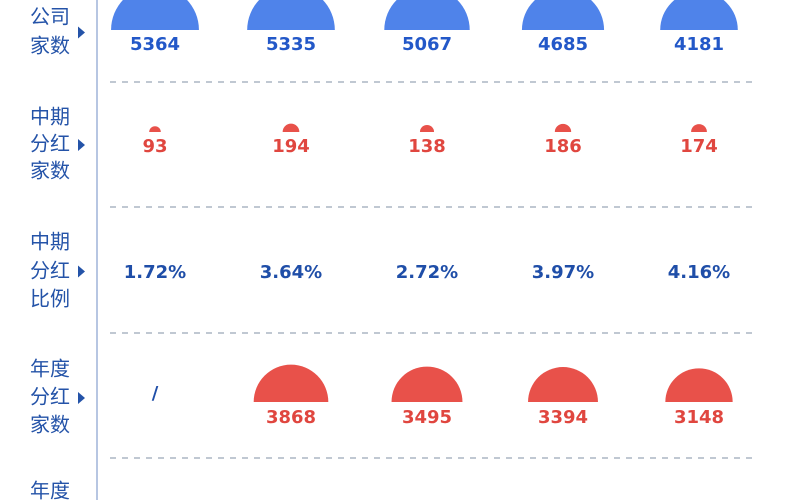  Describe the element at coordinates (155, 44) in the screenshot. I see `value-label: 5364` at that location.